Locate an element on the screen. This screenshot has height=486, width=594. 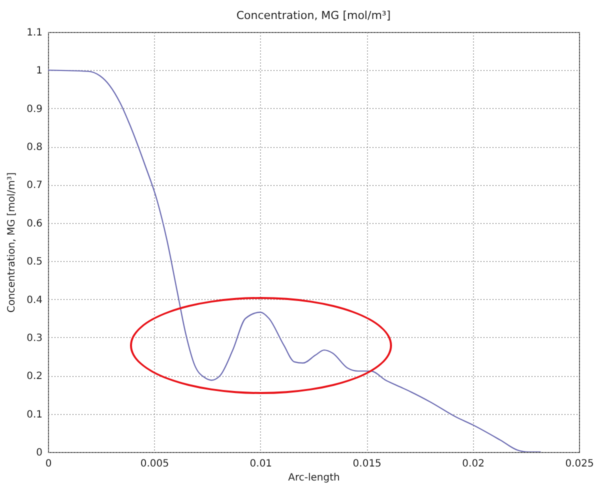
x-tick-label: 0.025 is located at coordinates (579, 464).